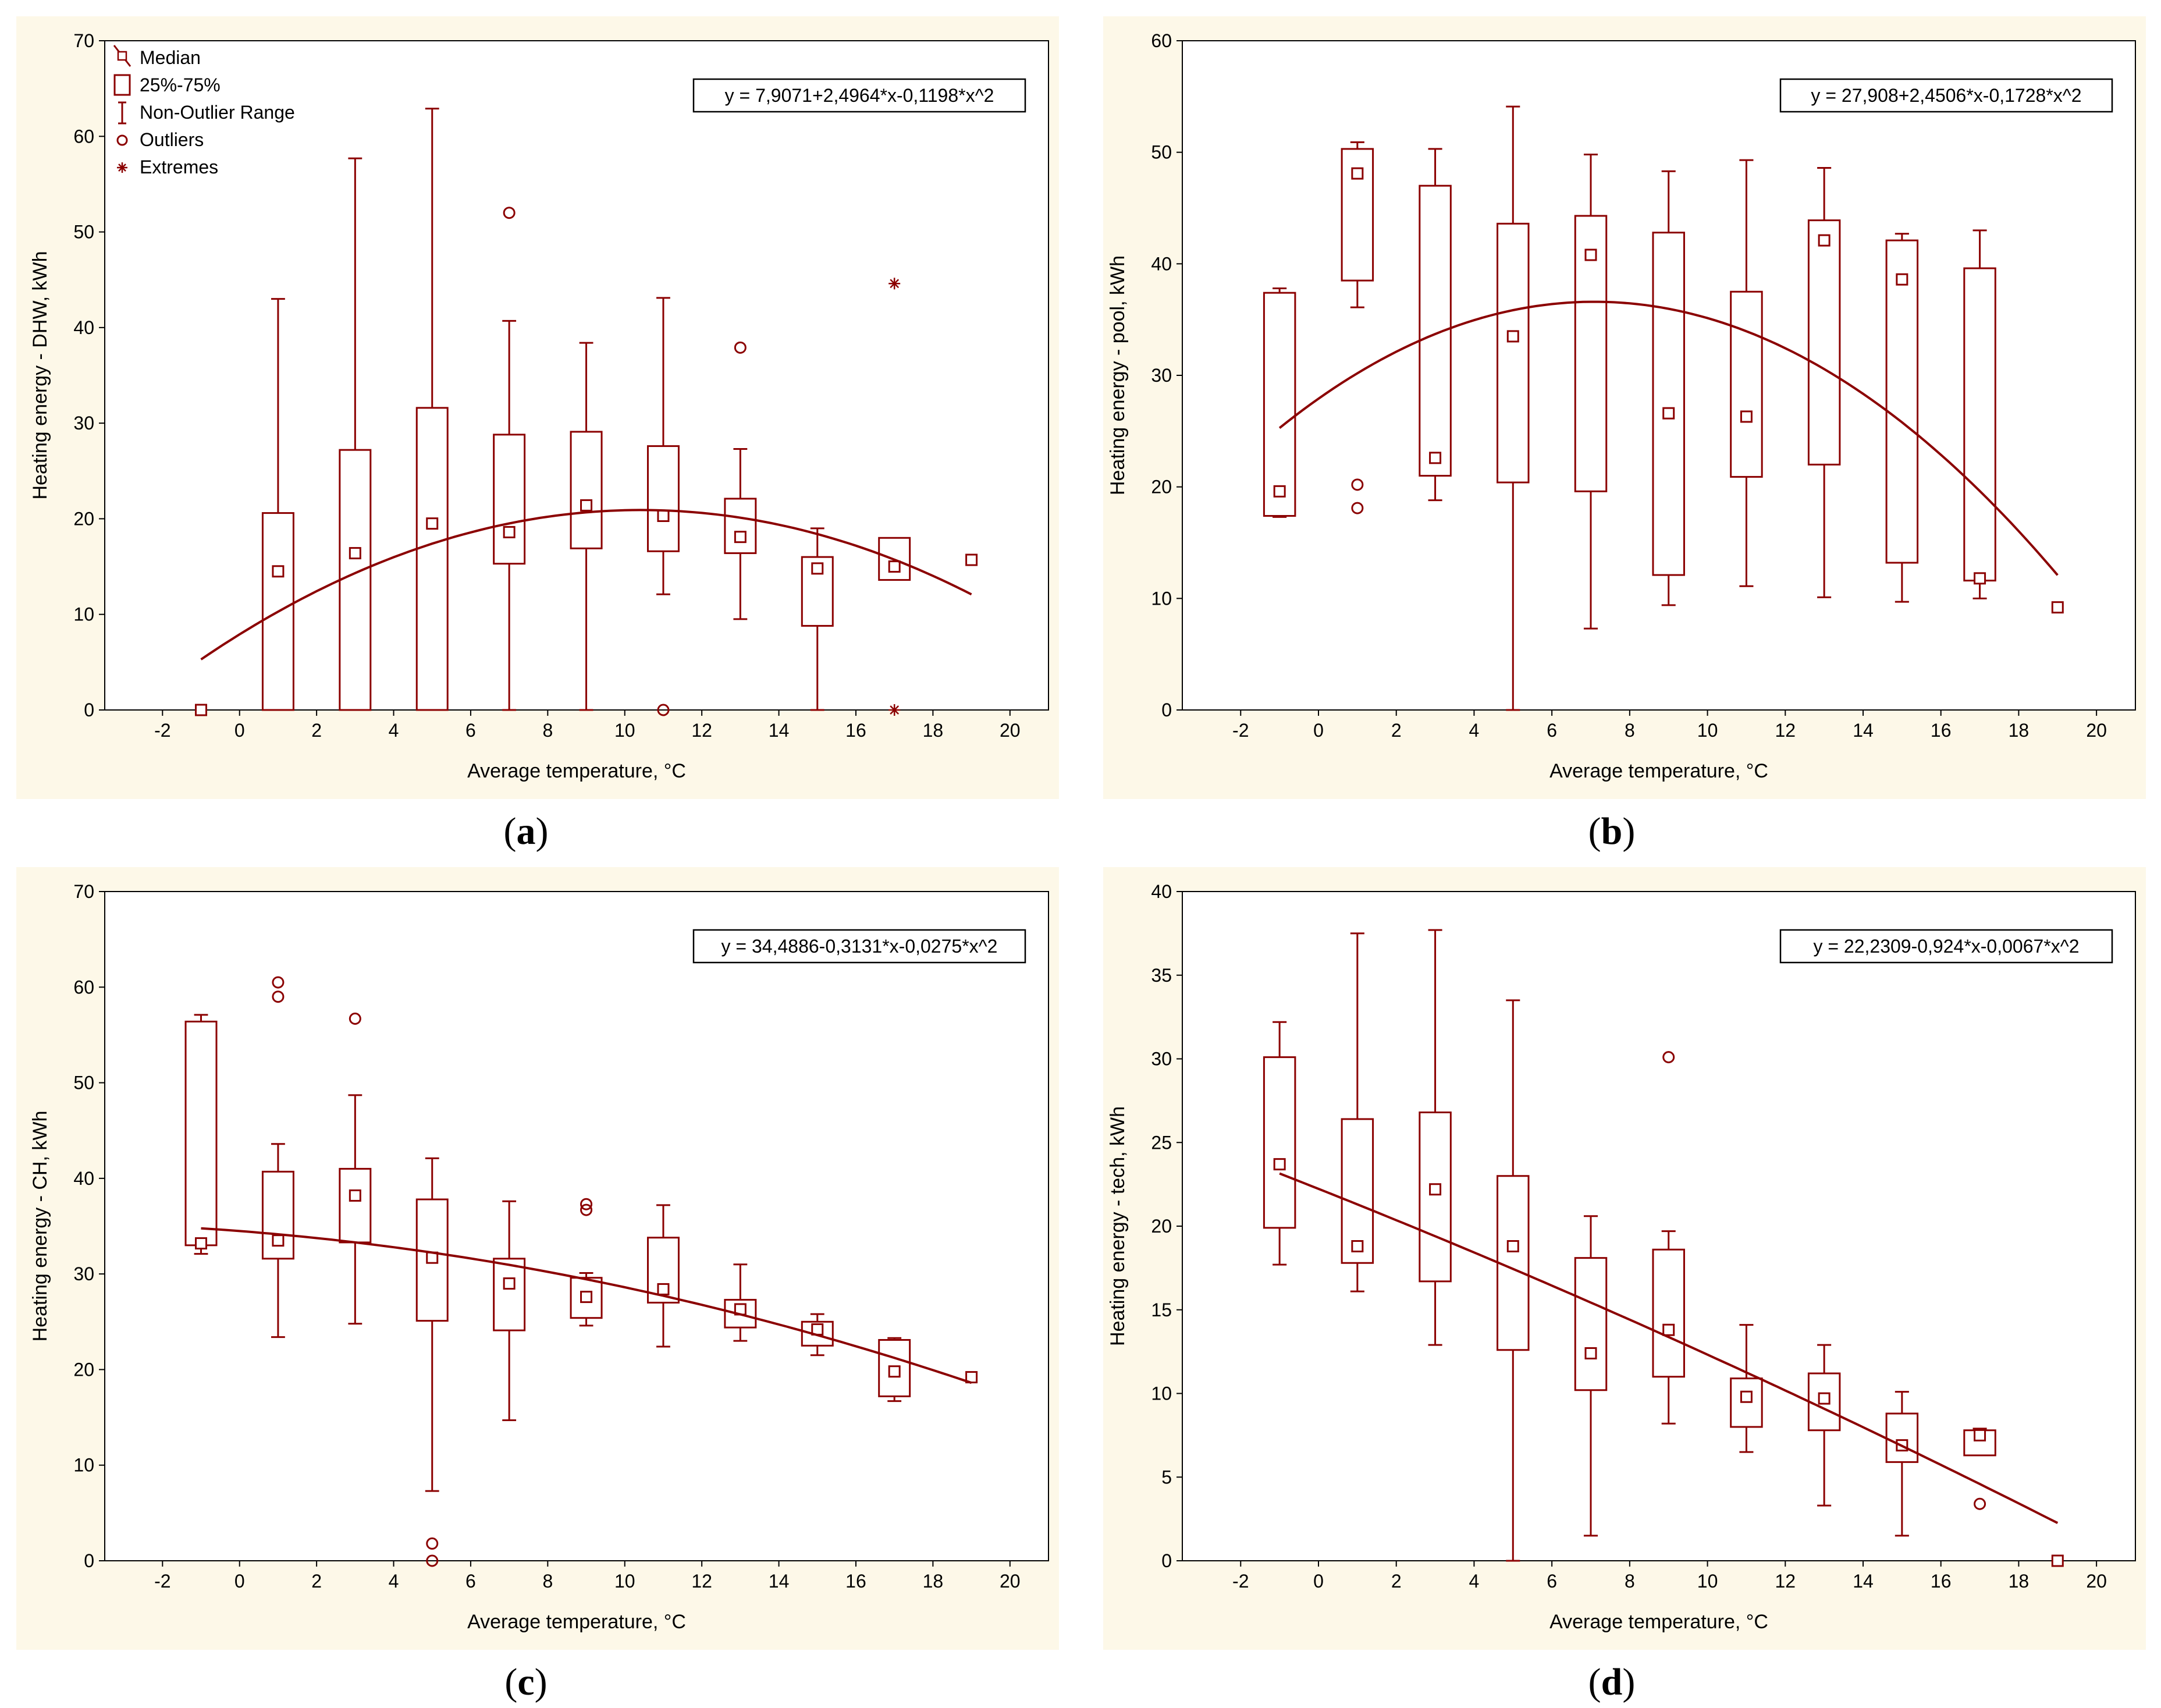 The height and width of the screenshot is (1708, 2161). I want to click on panel-caption: (c), so click(525, 1682).